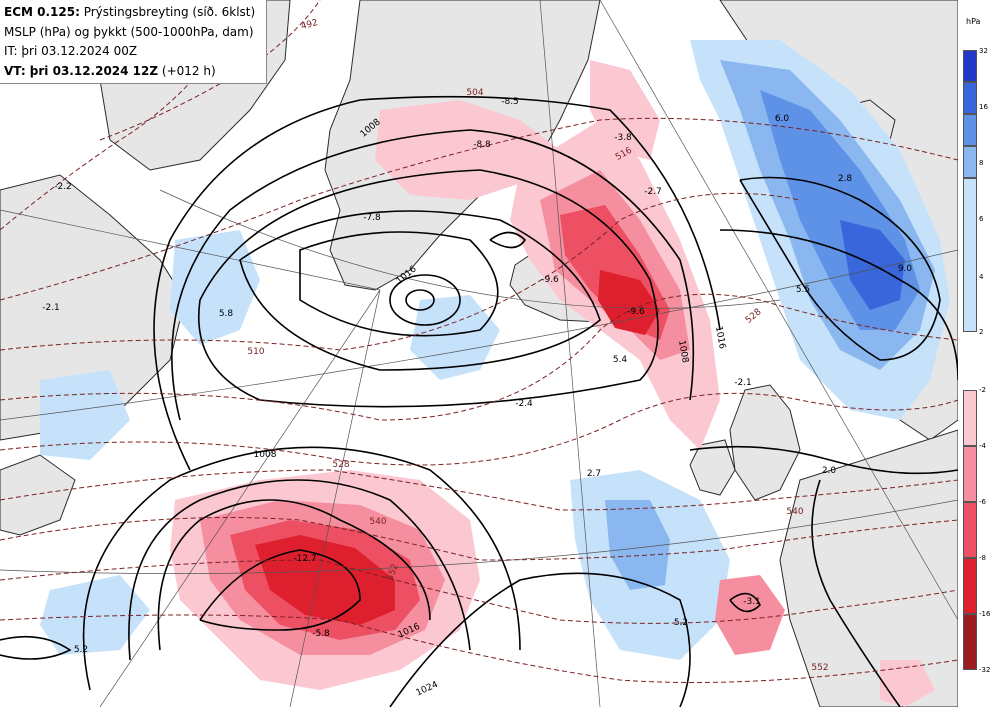 The image size is (1000, 707). What do you see at coordinates (973, 21) in the screenshot?
I see `legend-unit: hPa` at bounding box center [973, 21].